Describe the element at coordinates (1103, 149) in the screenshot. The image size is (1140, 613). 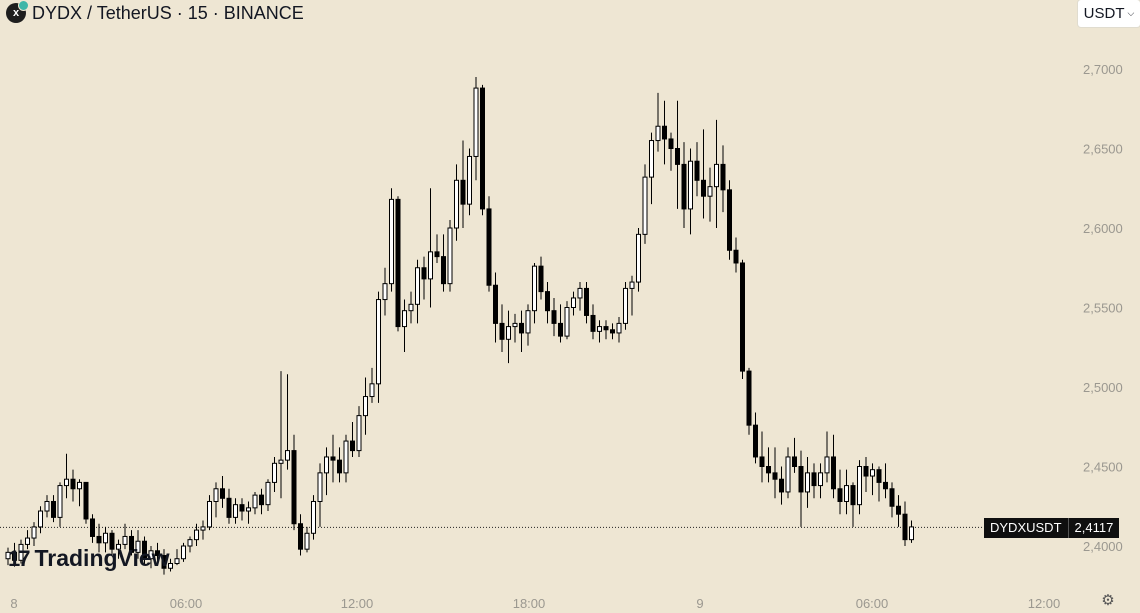
I see `y-tick-label: 2,6500` at that location.